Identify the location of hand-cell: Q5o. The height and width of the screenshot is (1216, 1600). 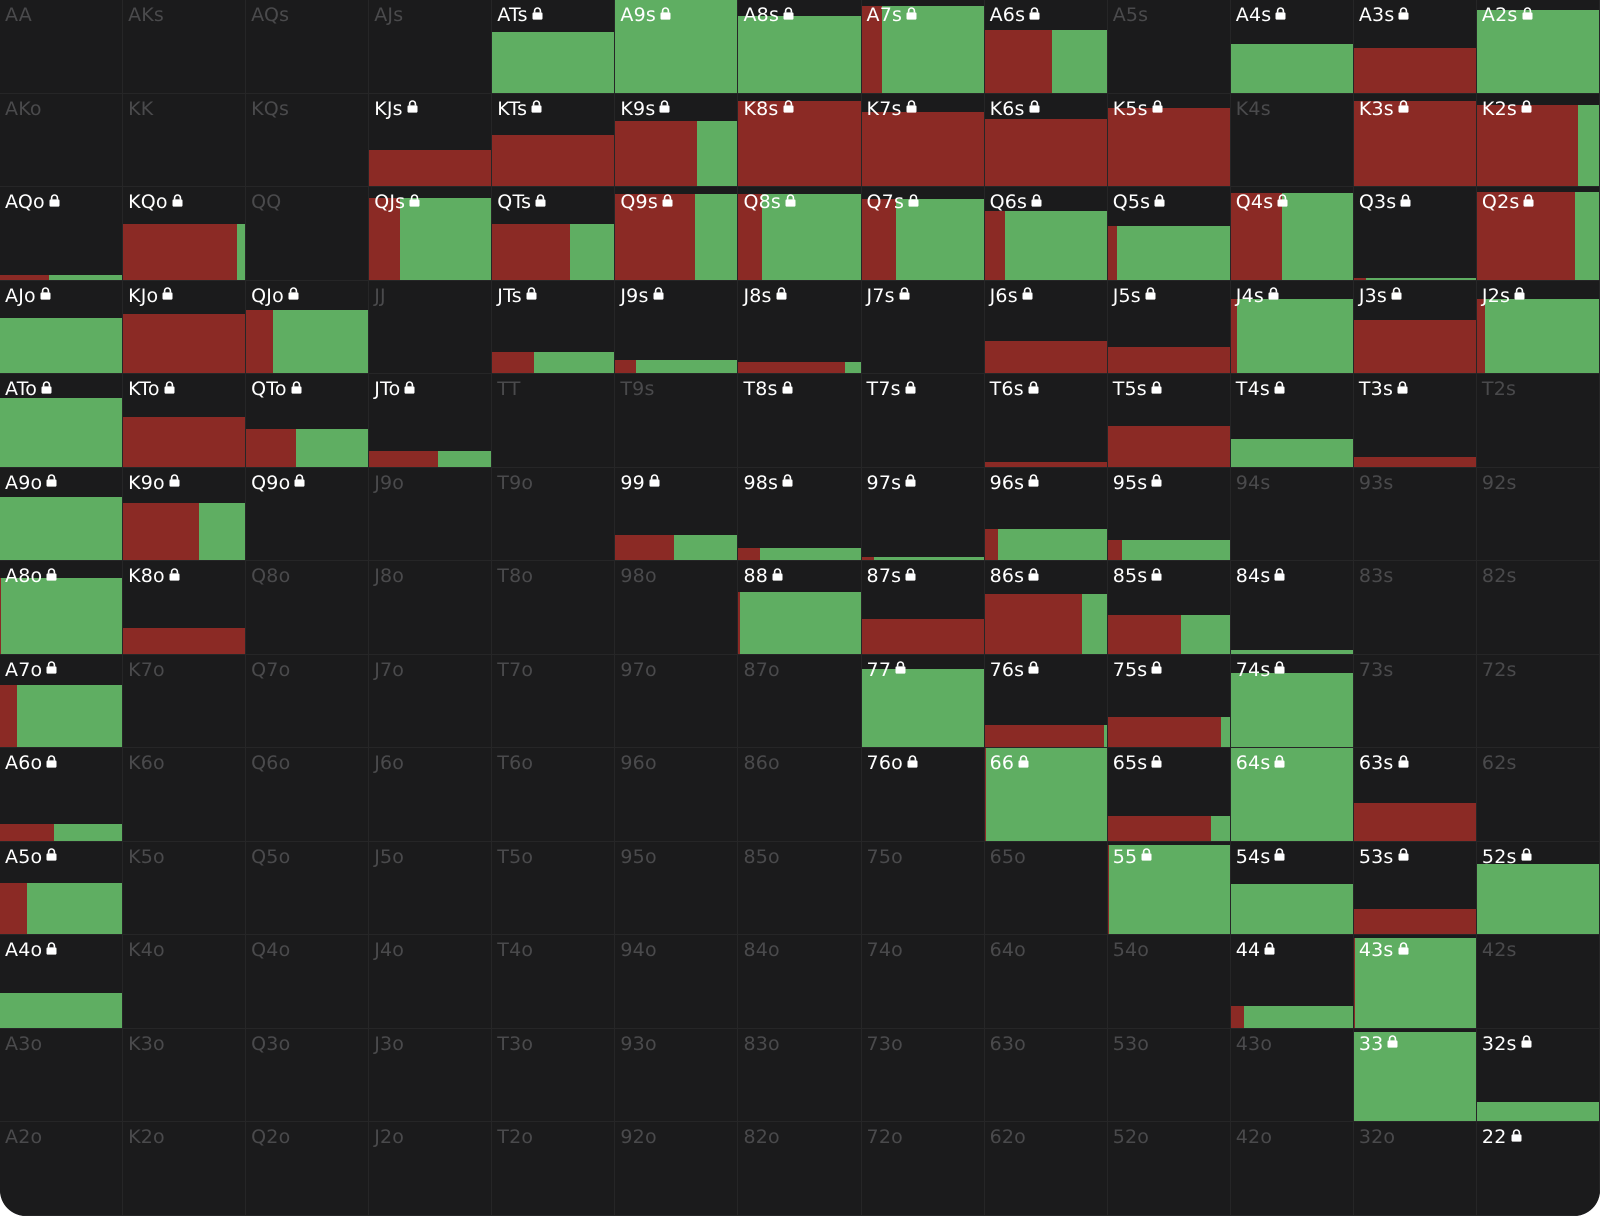
(308, 888).